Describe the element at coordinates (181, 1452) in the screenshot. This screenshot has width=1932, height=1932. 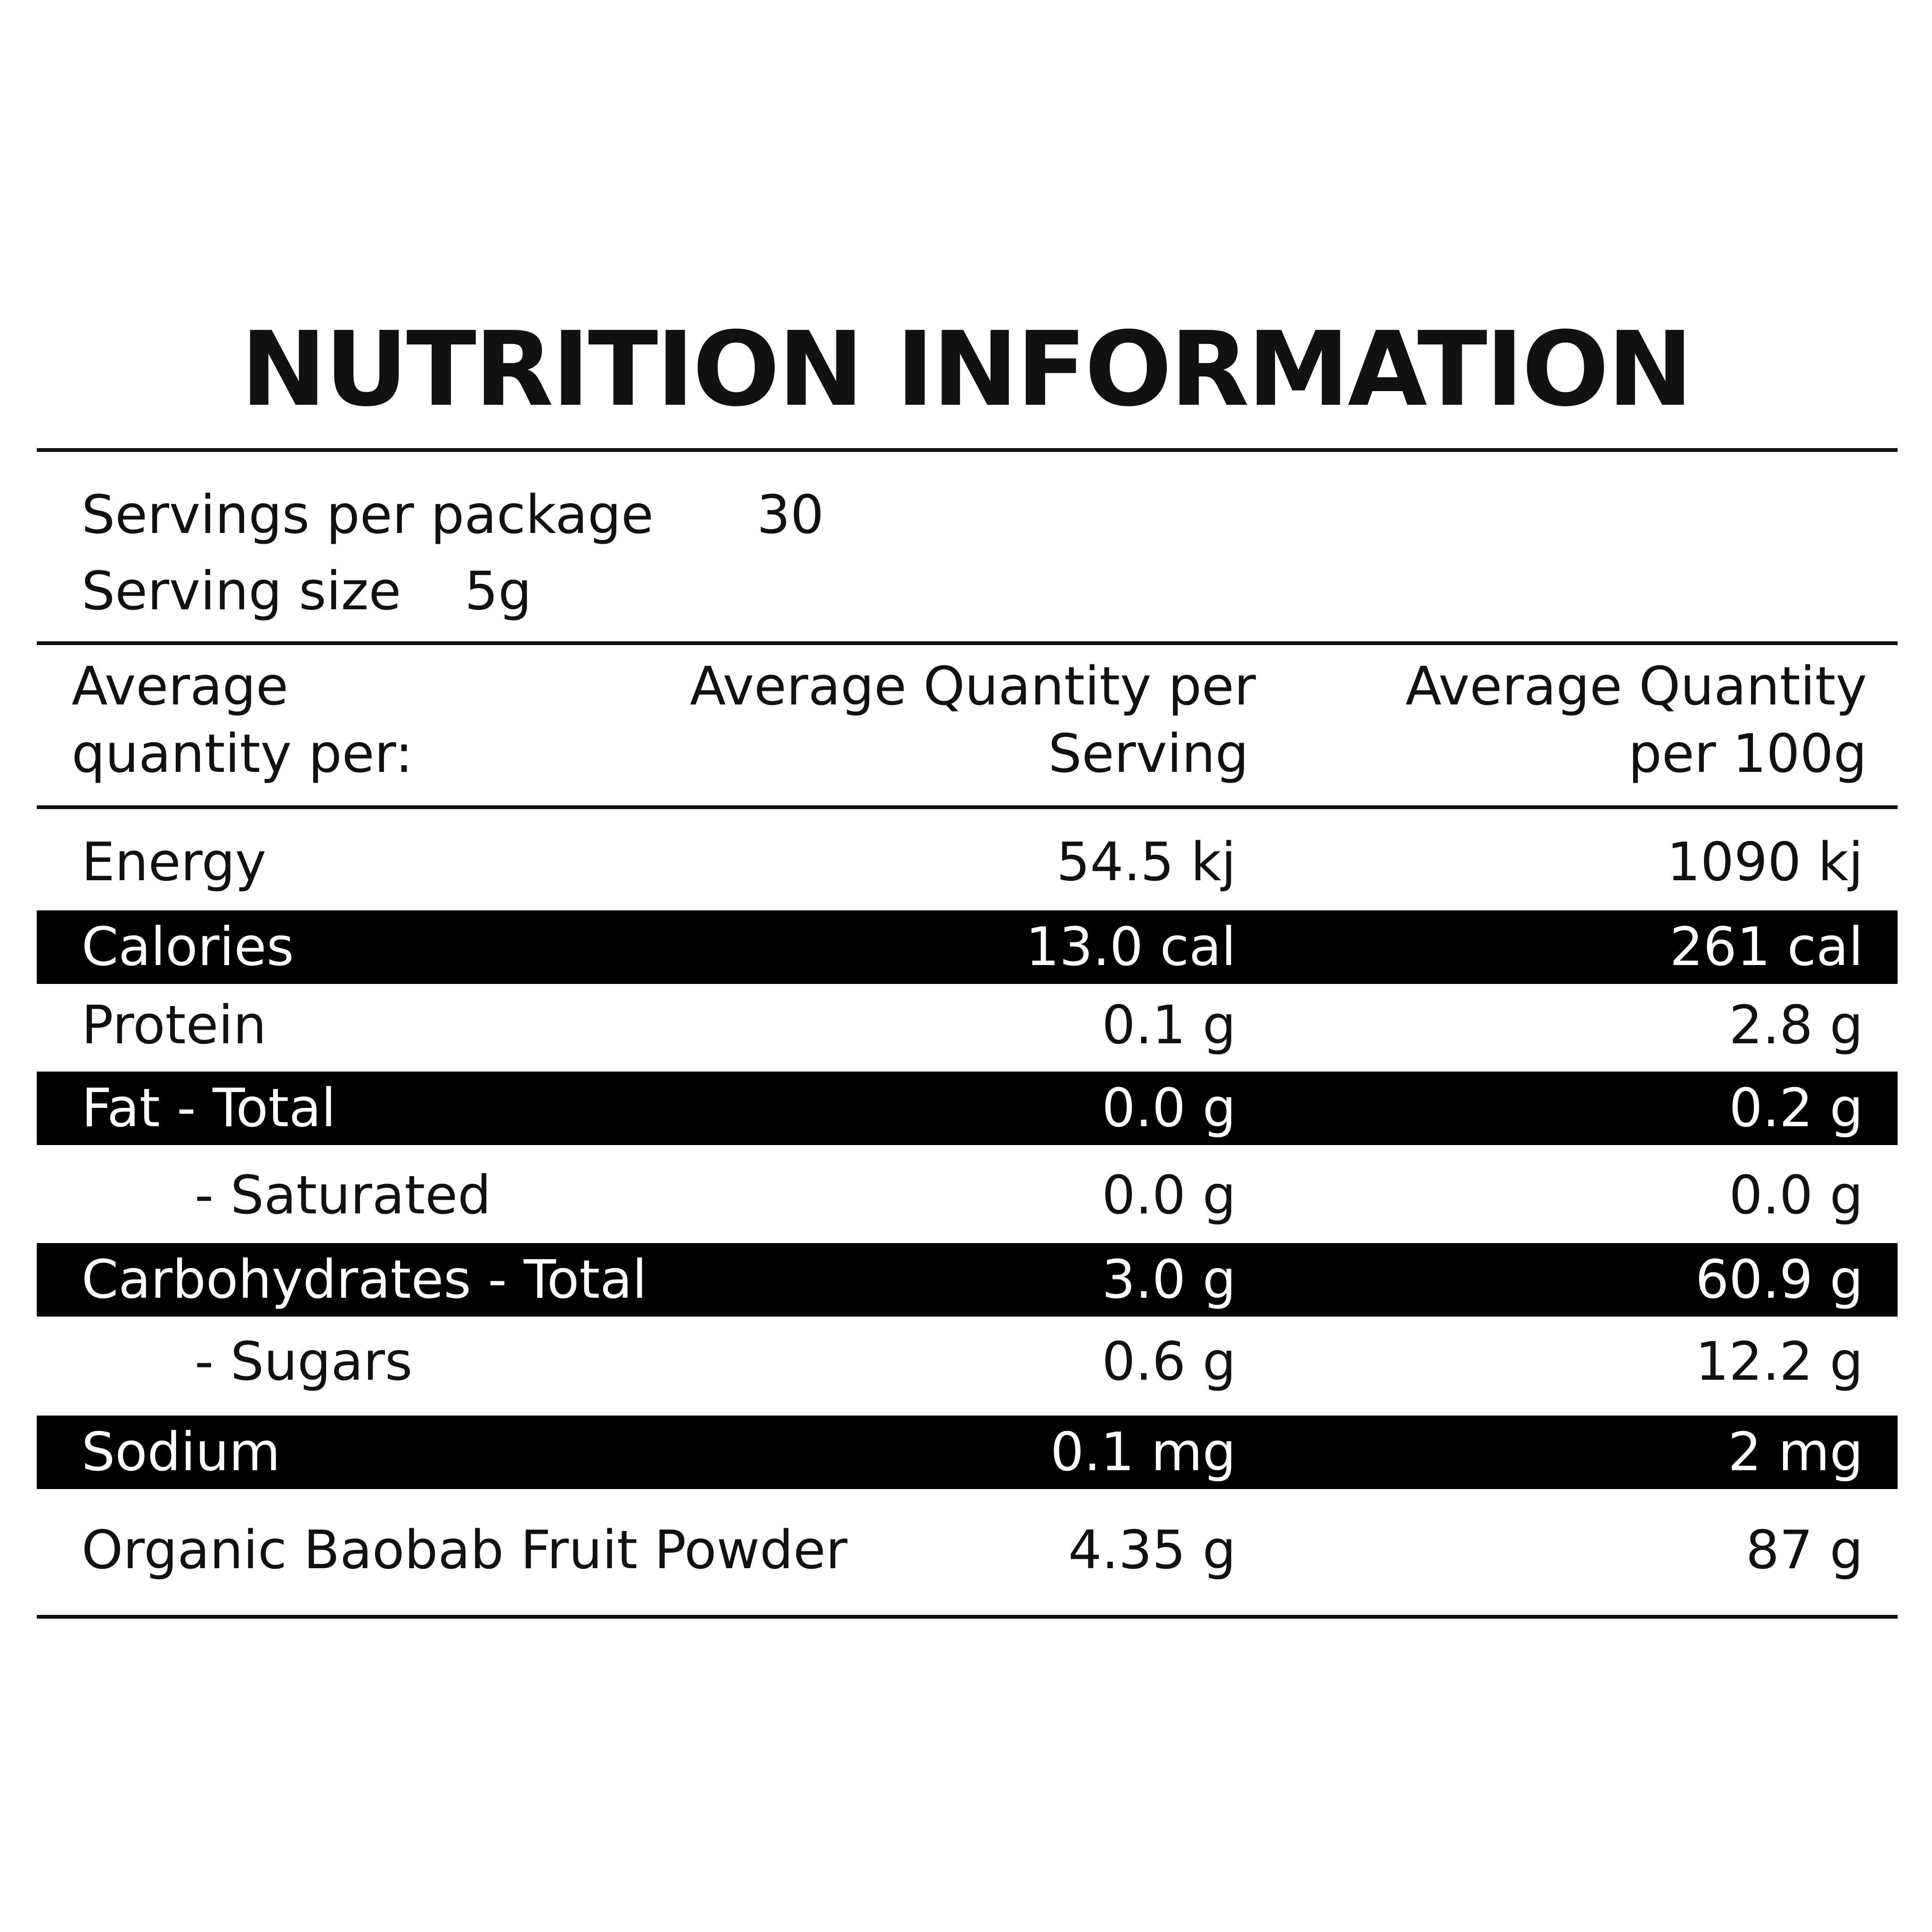
I see `nutrient-name: Sodium` at that location.